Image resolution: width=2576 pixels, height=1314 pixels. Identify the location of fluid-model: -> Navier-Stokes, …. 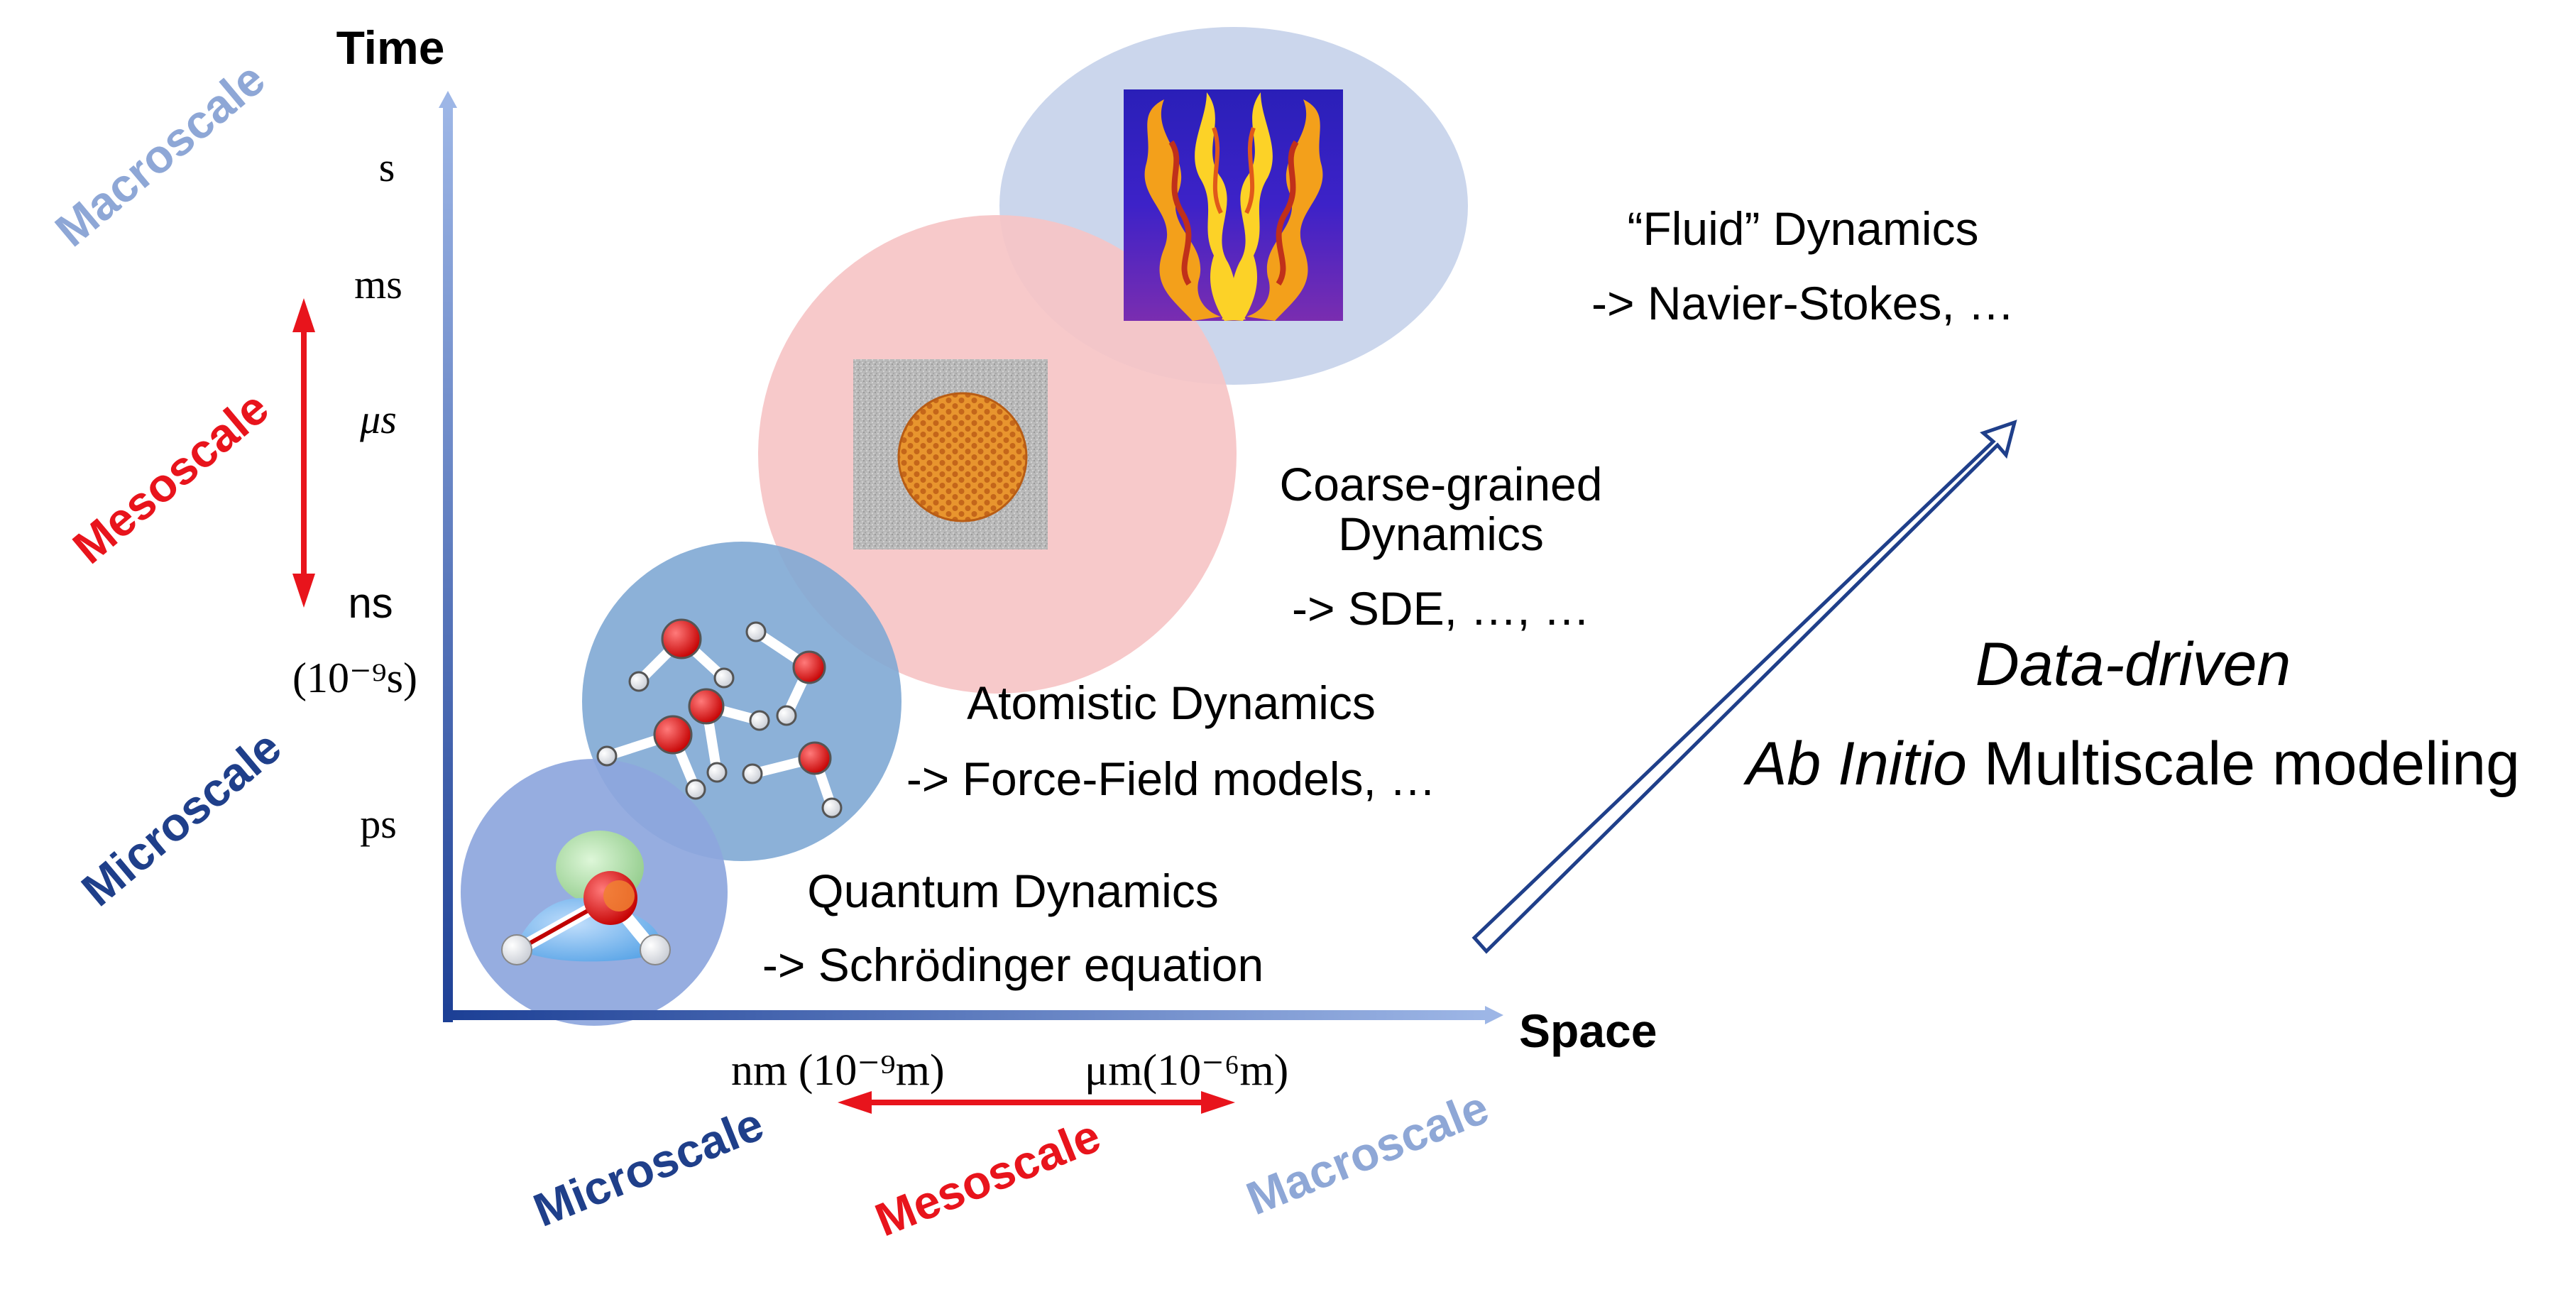
(1803, 303).